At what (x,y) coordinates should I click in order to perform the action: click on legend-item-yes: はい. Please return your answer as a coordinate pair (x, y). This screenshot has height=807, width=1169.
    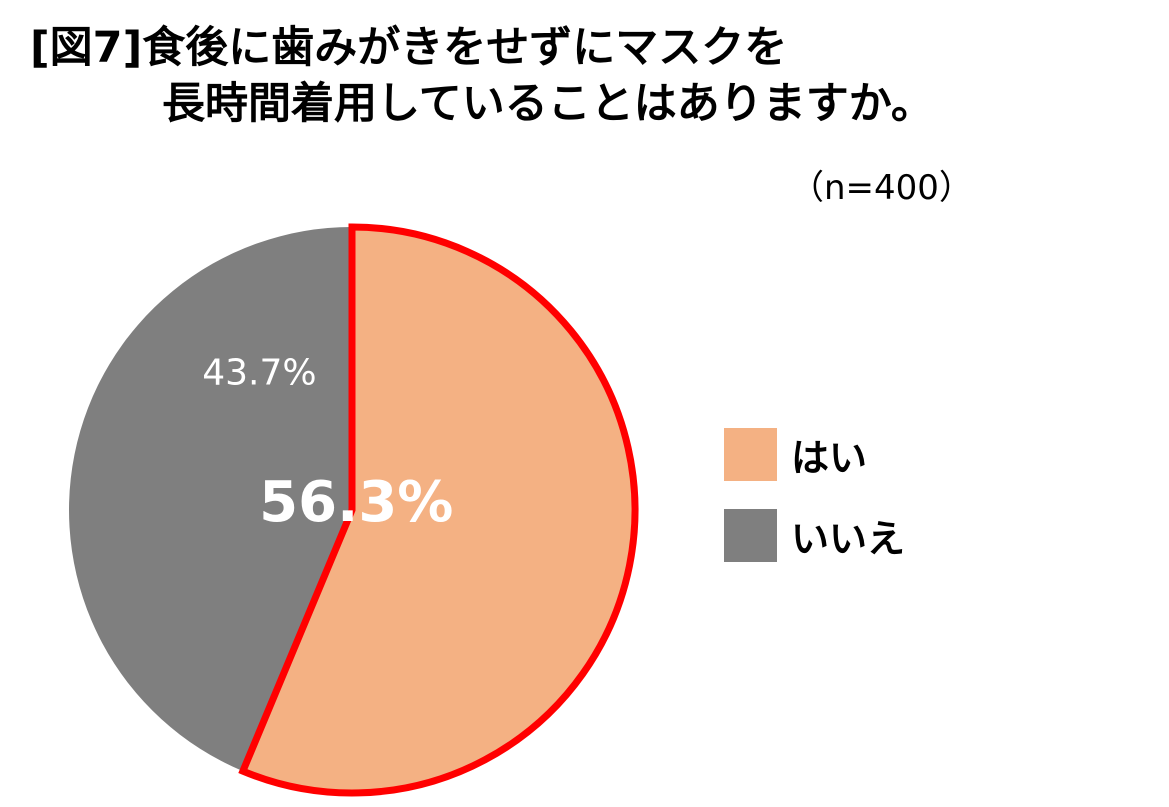
    Looking at the image, I should click on (814, 454).